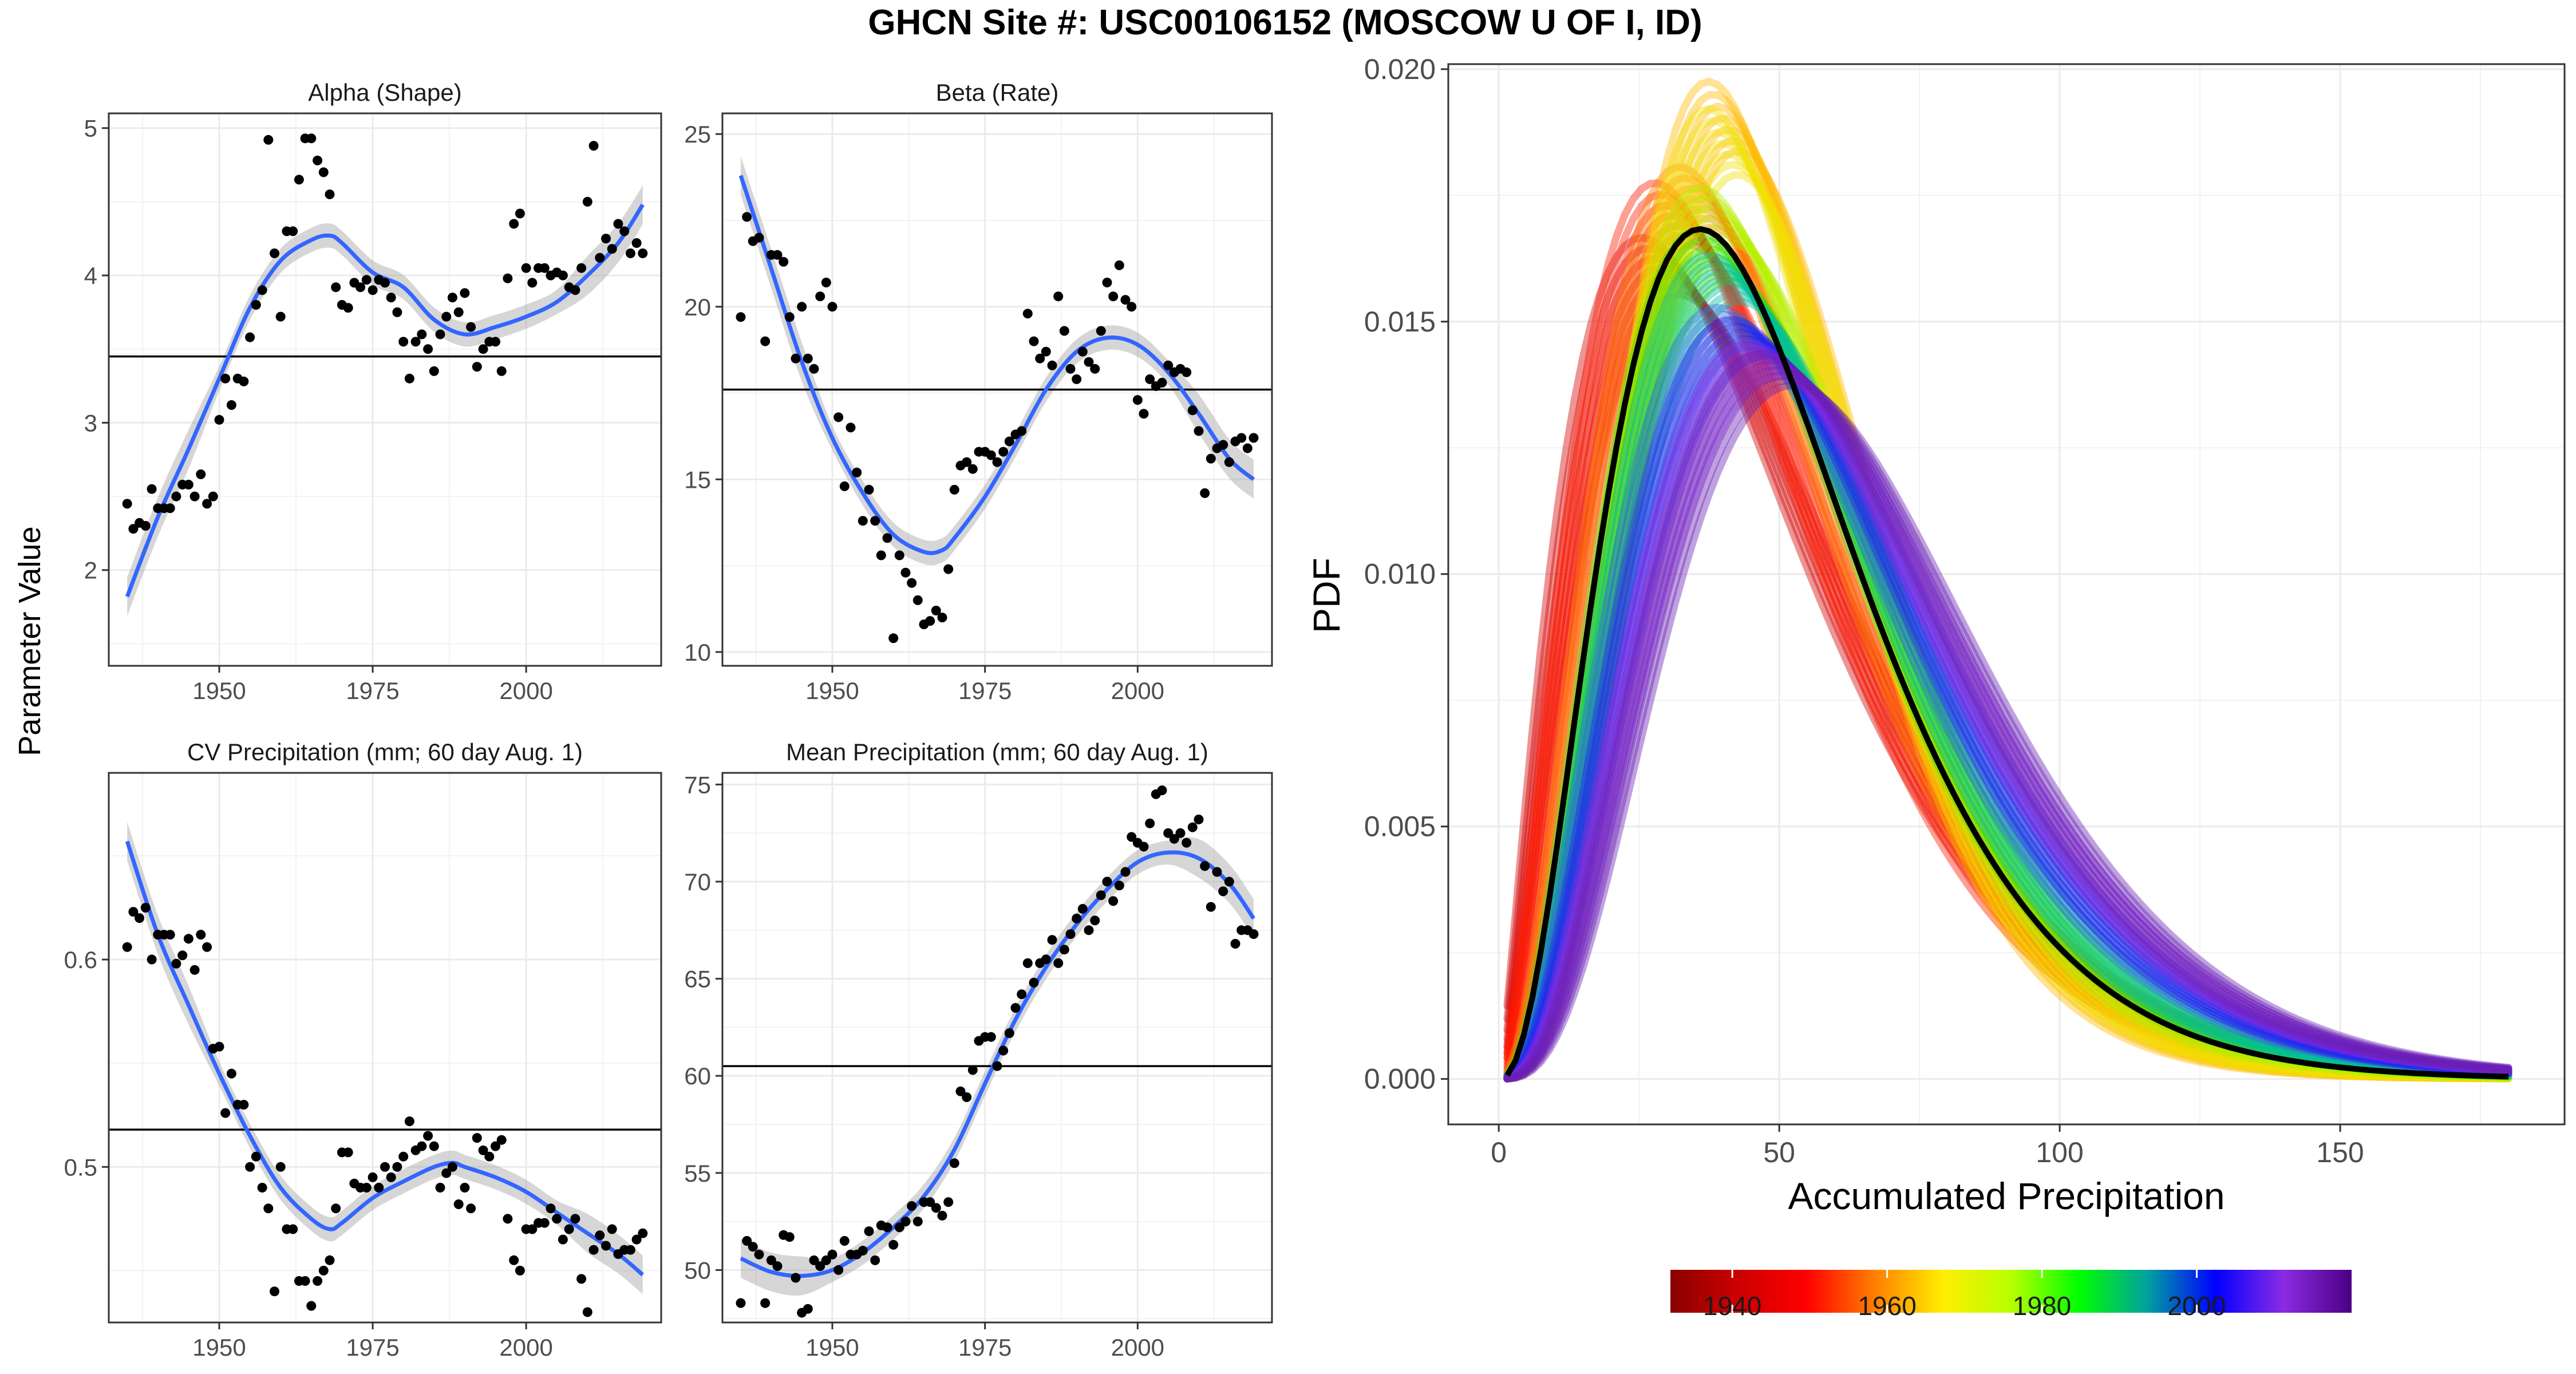 The height and width of the screenshot is (1374, 2576). What do you see at coordinates (997, 361) in the screenshot?
I see `confidence-band` at bounding box center [997, 361].